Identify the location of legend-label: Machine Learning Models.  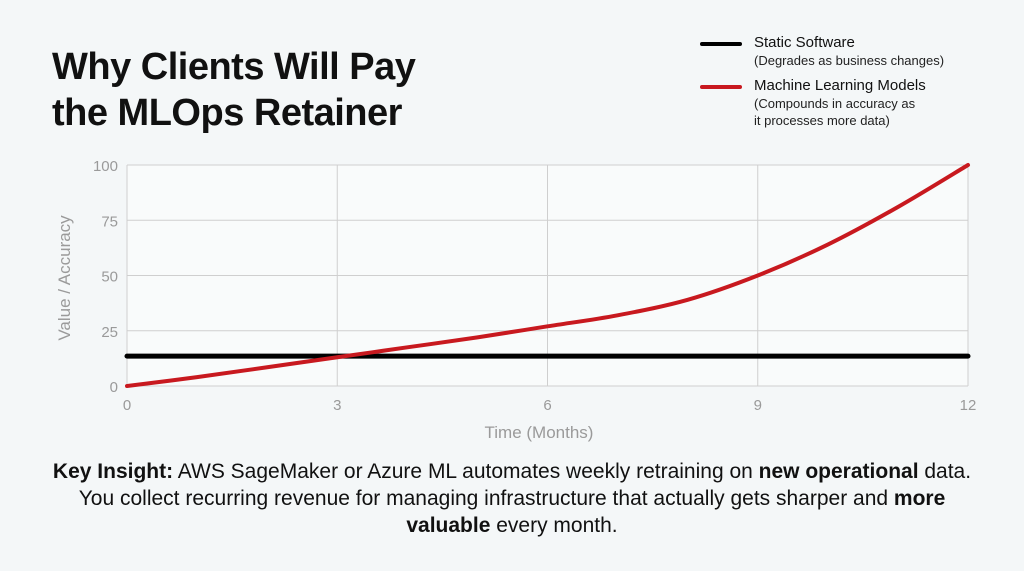
(840, 85).